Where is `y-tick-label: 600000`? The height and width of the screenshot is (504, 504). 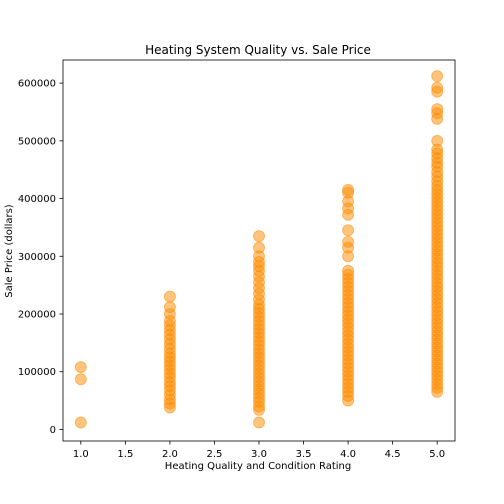 y-tick-label: 600000 is located at coordinates (37, 84).